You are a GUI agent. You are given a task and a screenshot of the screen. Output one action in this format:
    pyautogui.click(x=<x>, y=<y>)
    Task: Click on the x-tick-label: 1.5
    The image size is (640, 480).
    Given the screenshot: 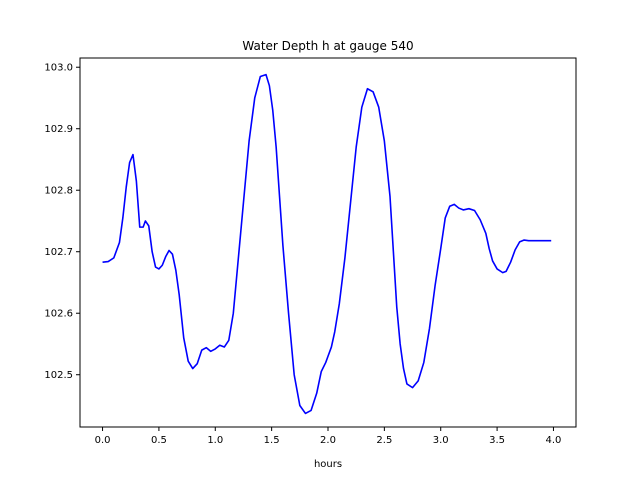 What is the action you would take?
    pyautogui.click(x=272, y=440)
    